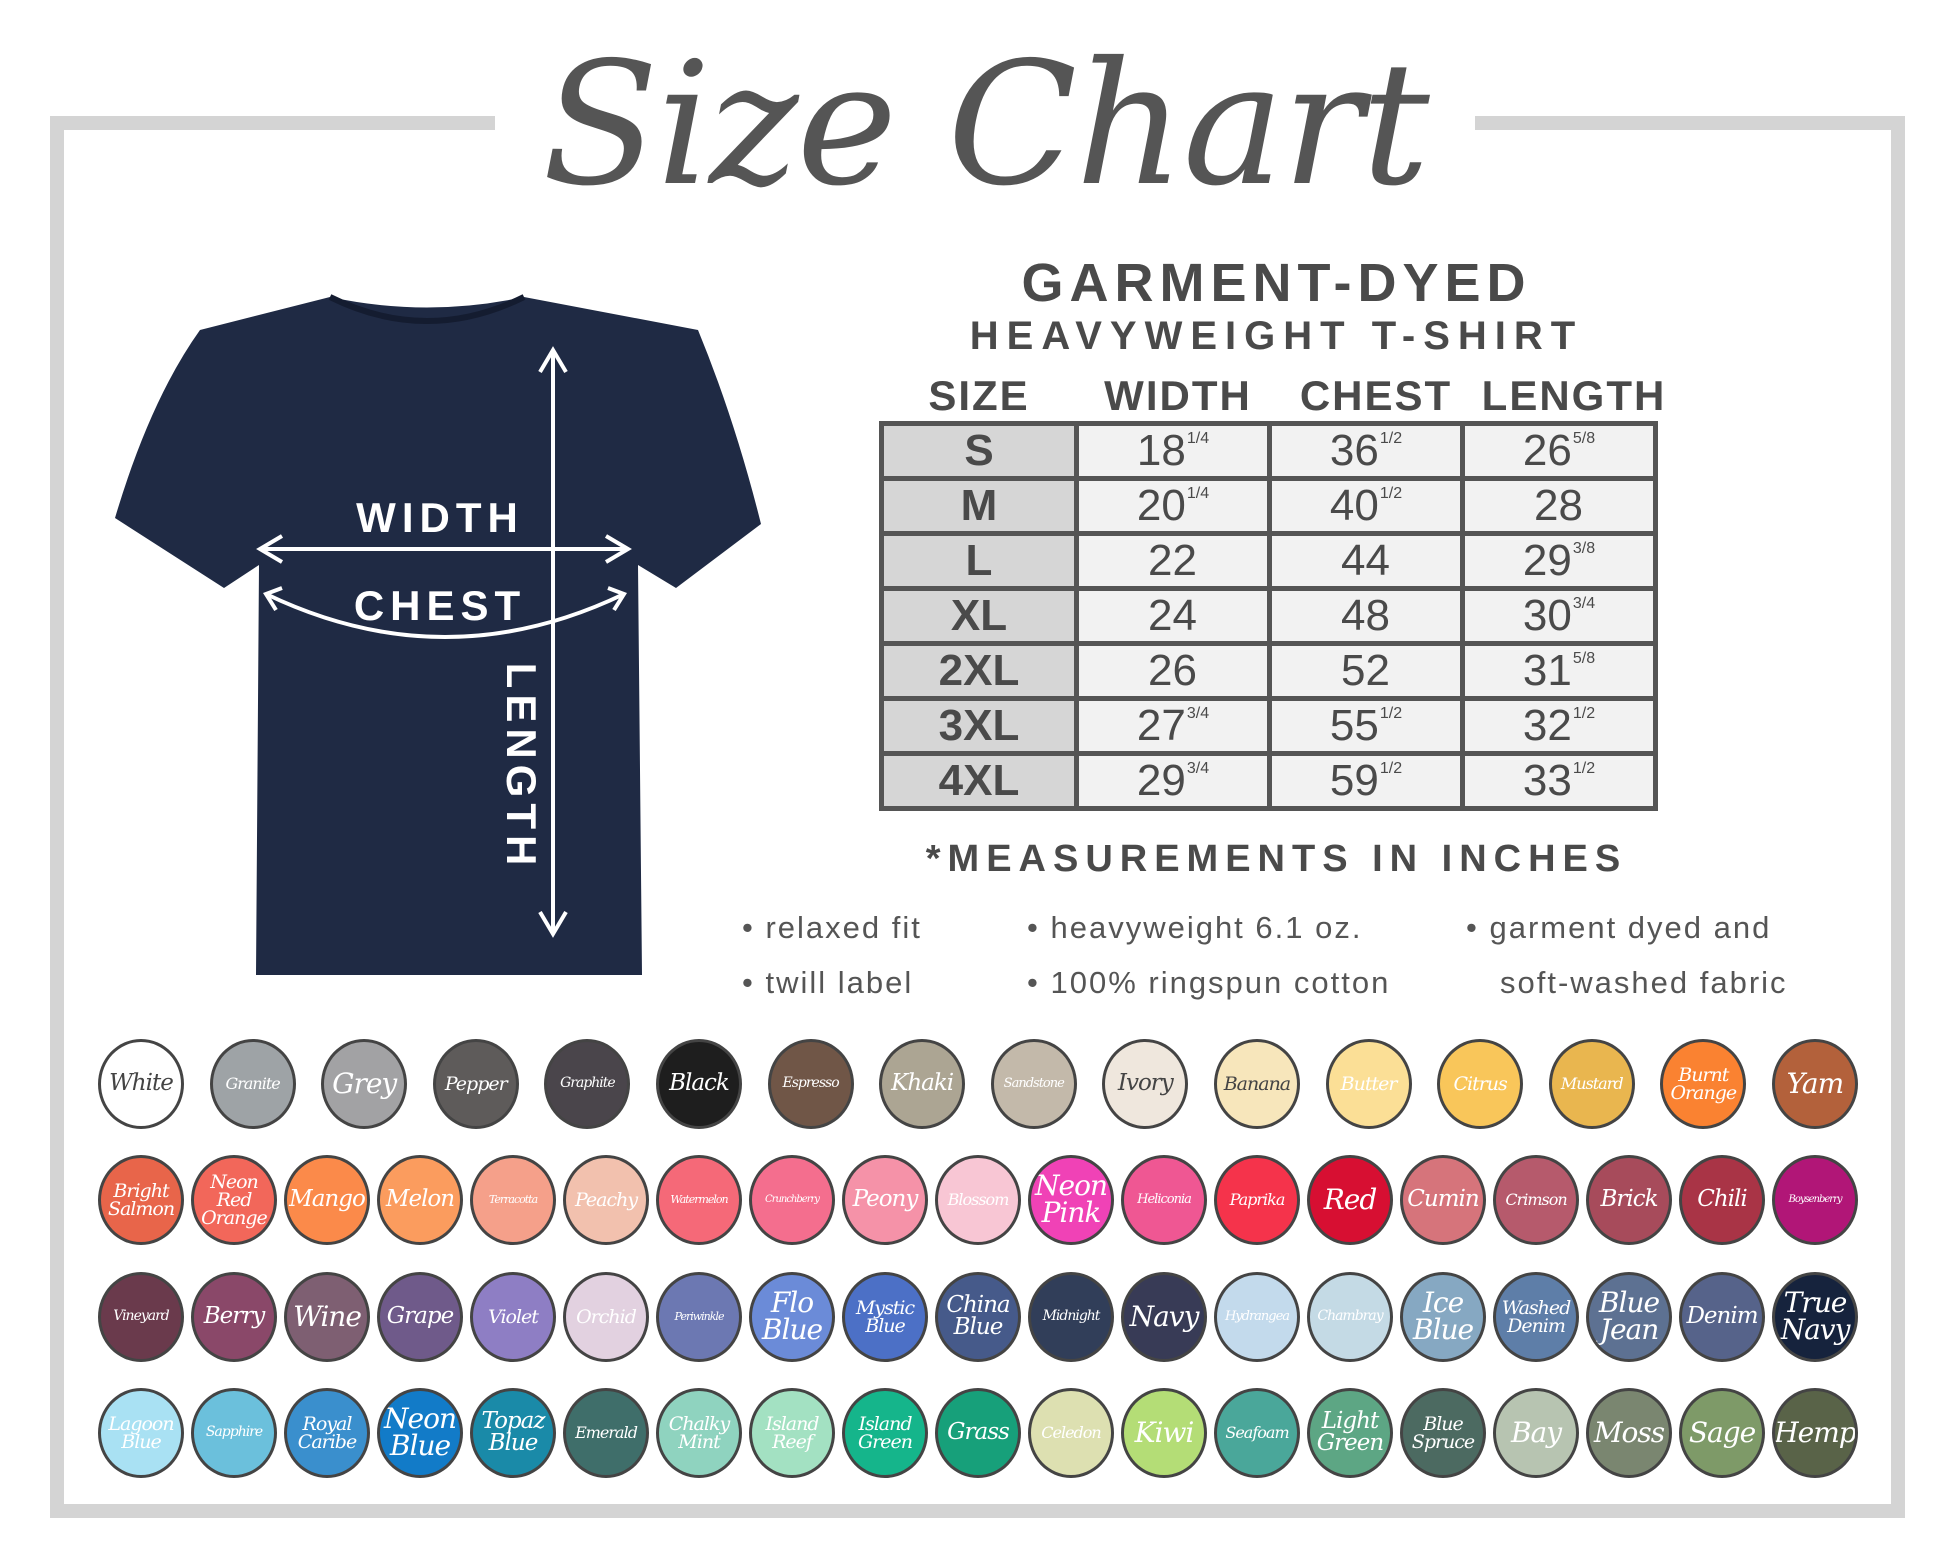 This screenshot has width=1946, height=1557. Describe the element at coordinates (979, 561) in the screenshot. I see `size-cell: L` at that location.